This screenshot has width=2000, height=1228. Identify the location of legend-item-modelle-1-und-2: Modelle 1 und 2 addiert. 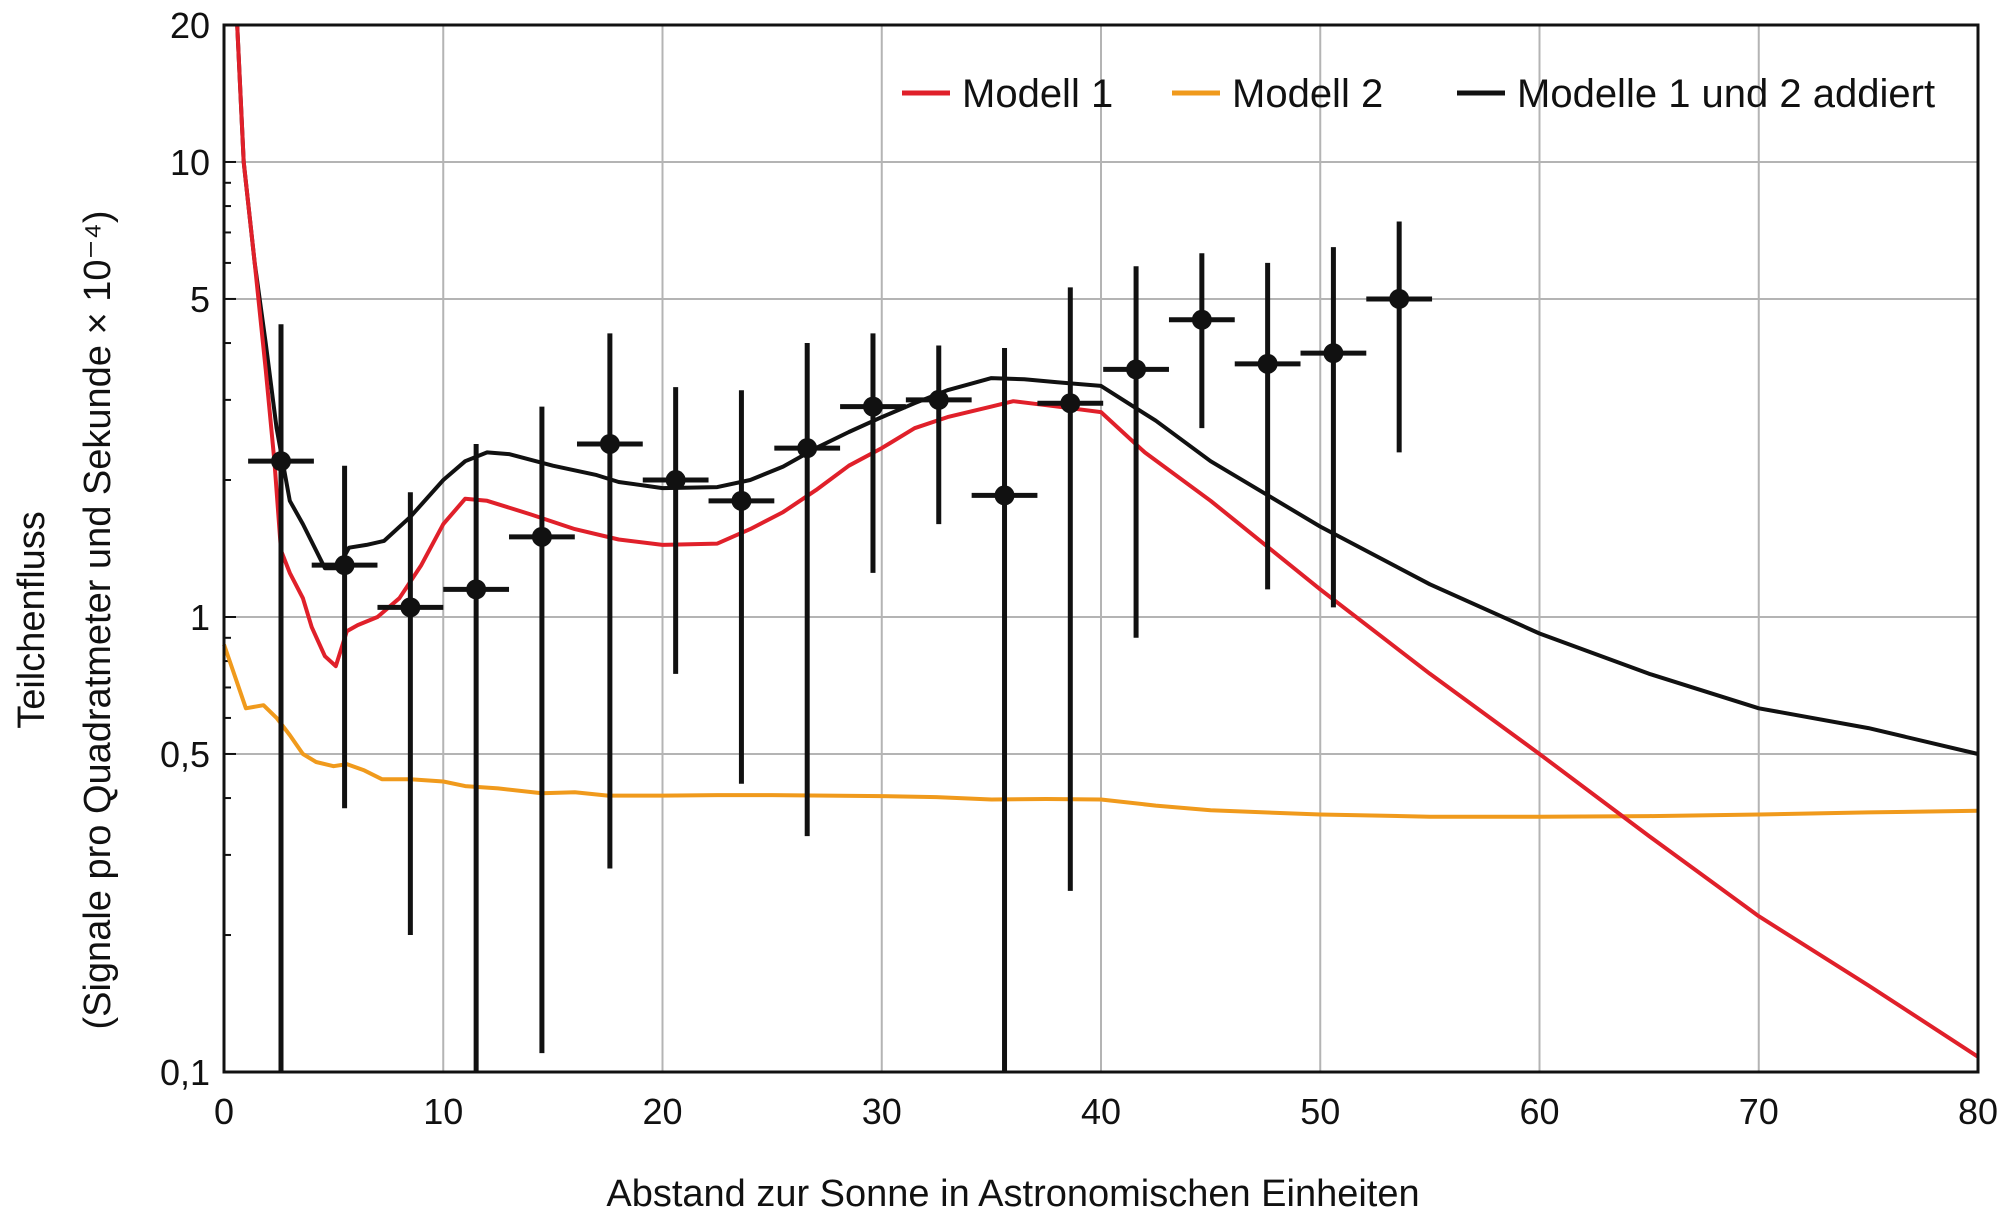
(1696, 94).